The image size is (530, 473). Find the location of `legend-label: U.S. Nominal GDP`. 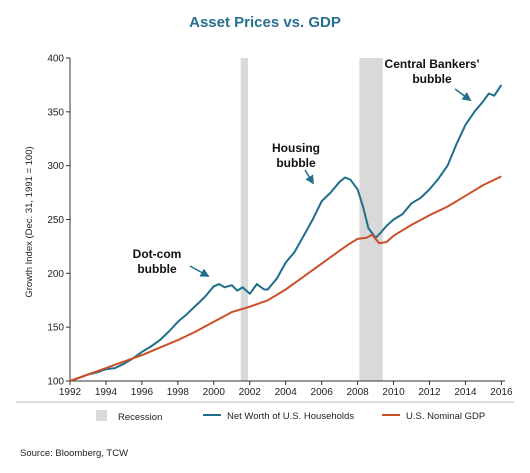

legend-label: U.S. Nominal GDP is located at coordinates (445, 416).